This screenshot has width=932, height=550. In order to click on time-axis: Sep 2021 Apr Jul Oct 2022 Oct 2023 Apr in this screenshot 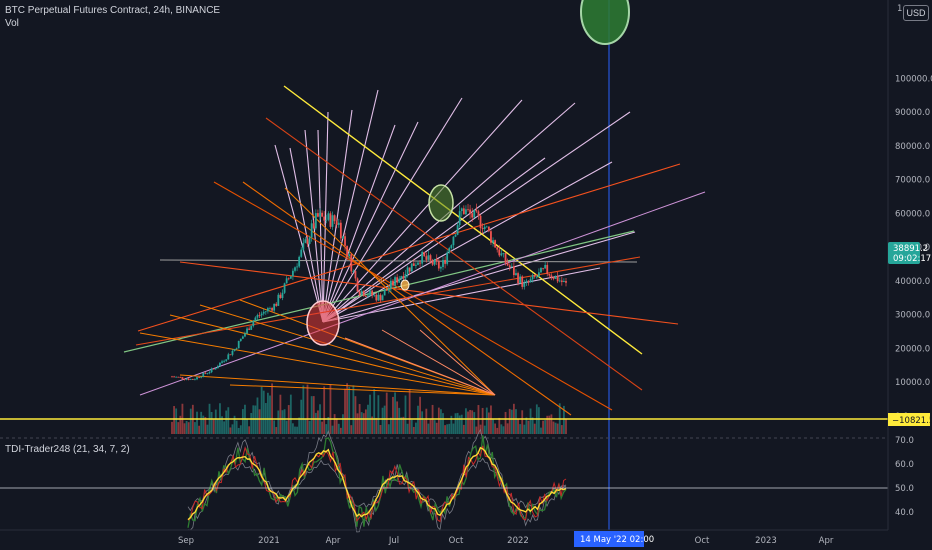, I will do `click(506, 541)`.